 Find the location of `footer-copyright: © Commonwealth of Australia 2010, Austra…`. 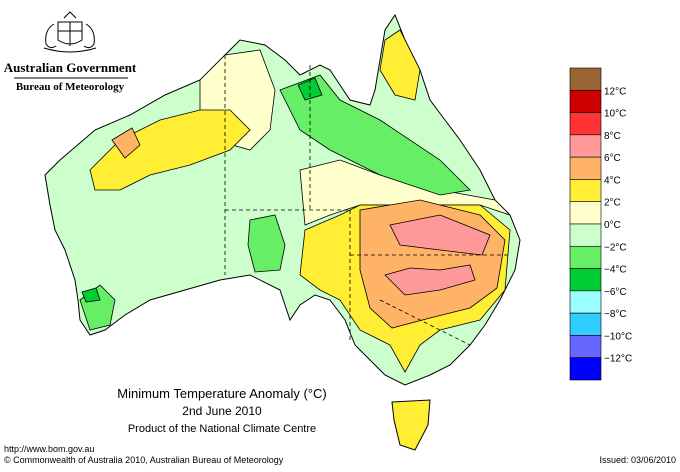

footer-copyright: © Commonwealth of Australia 2010, Austra… is located at coordinates (144, 460).